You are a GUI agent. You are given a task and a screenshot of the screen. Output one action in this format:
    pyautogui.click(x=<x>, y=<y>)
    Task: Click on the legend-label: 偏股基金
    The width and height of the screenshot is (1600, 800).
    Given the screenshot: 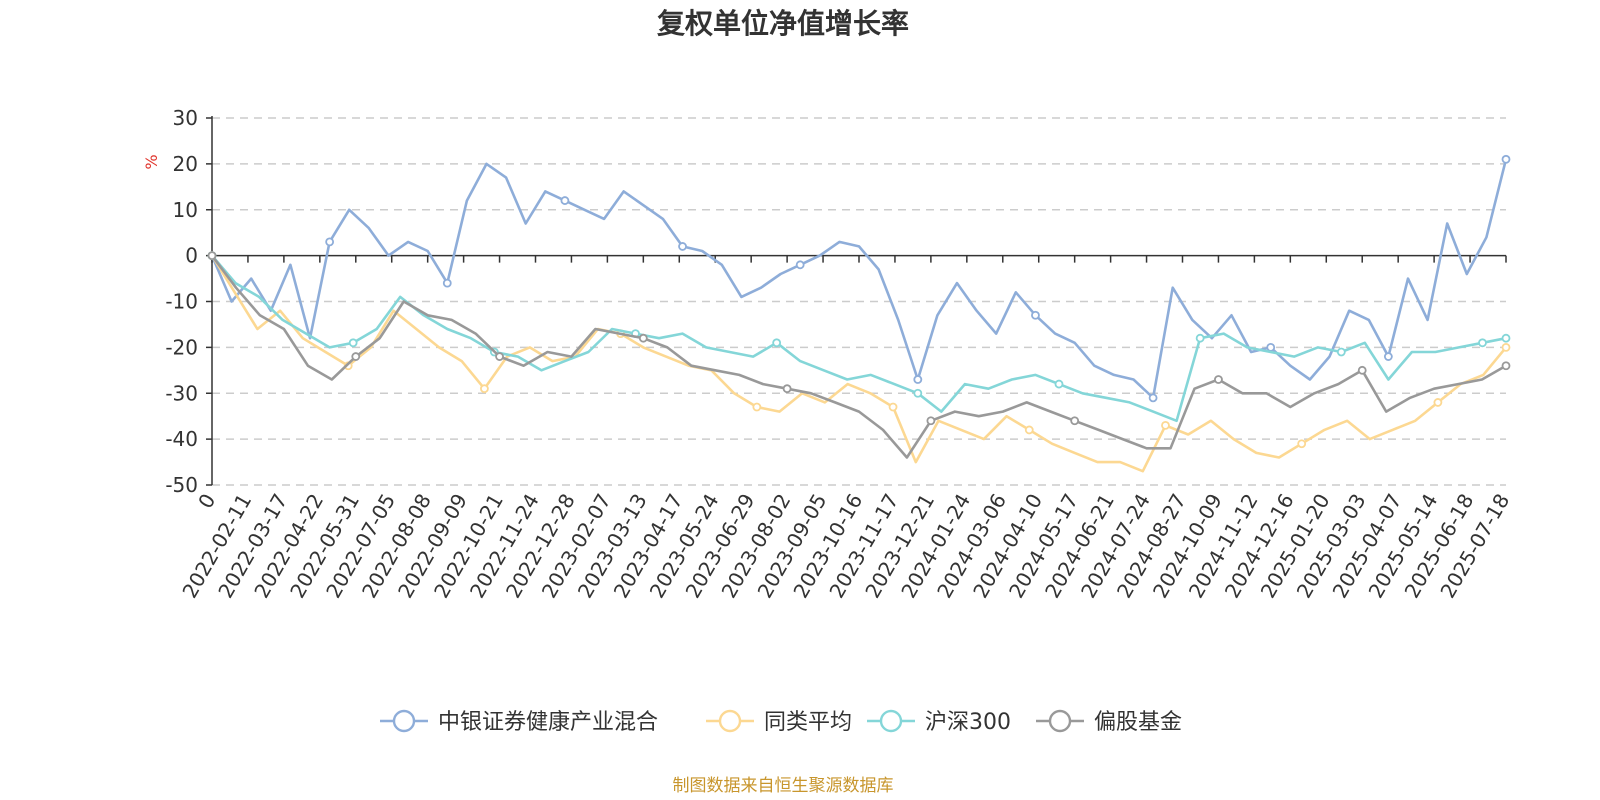 What is the action you would take?
    pyautogui.click(x=1138, y=722)
    